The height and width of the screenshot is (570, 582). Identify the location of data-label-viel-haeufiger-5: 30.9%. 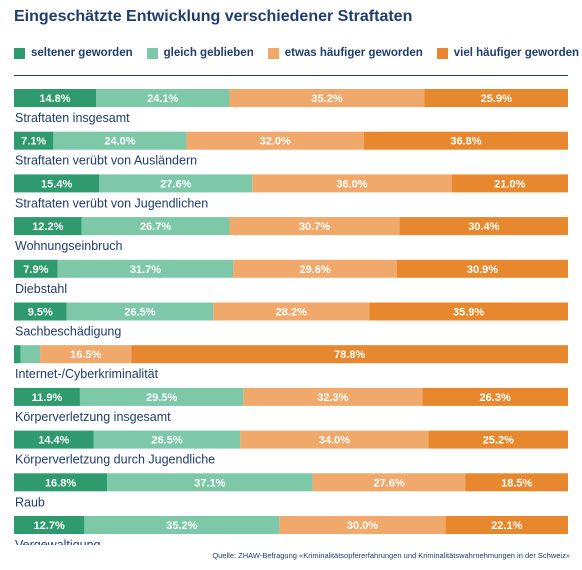
(482, 270).